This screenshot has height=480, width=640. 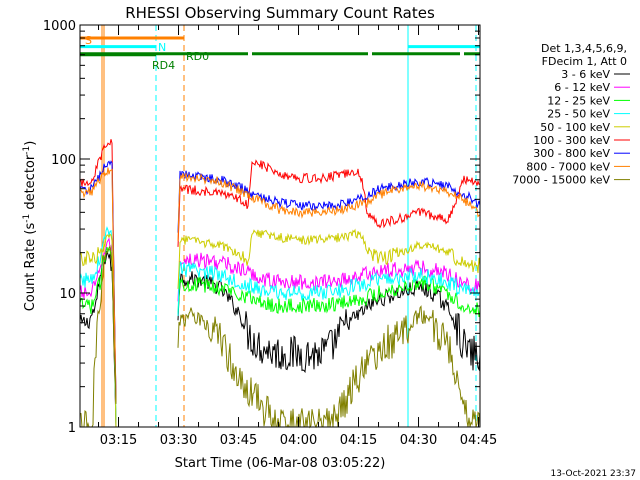 I want to click on flag-label-rd0: RD0, so click(x=197, y=56).